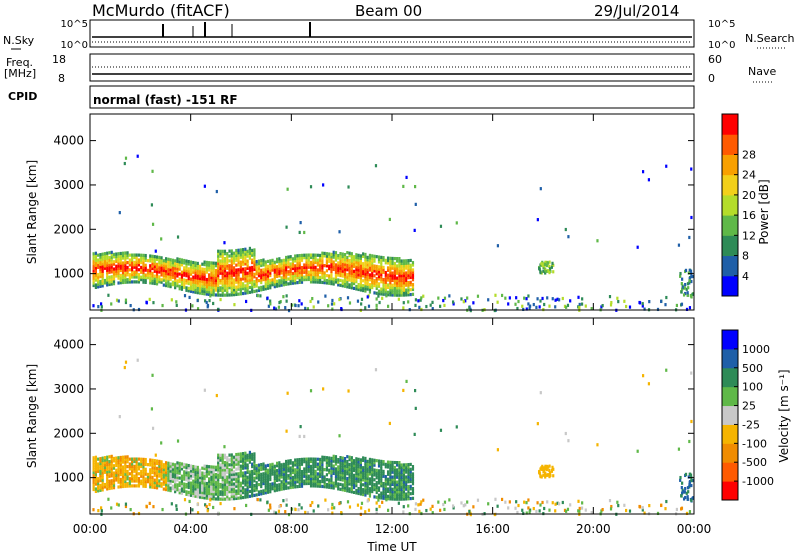 The image size is (800, 554). What do you see at coordinates (754, 443) in the screenshot?
I see `colorbar-tick-label: -100` at bounding box center [754, 443].